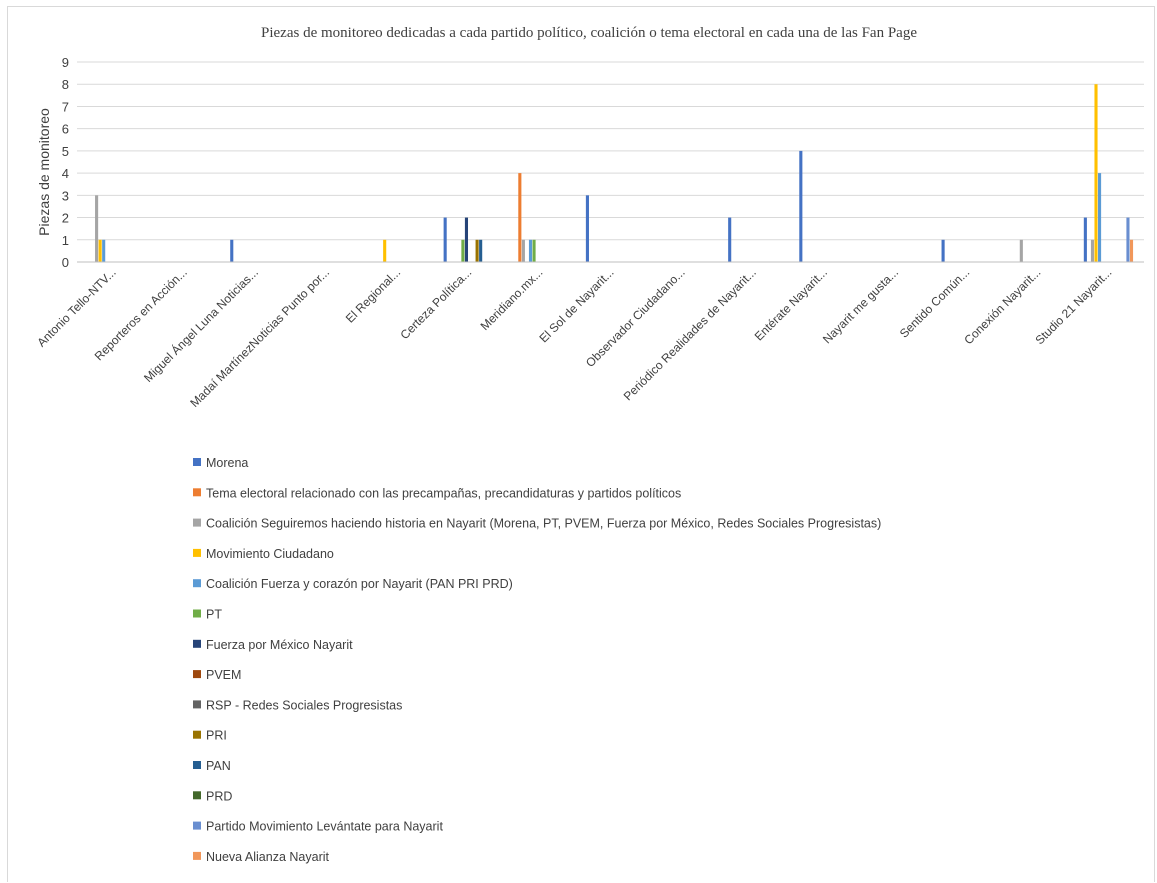 Image resolution: width=1157 pixels, height=883 pixels. I want to click on y-axis-title: Piezas de monitoreo, so click(44, 172).